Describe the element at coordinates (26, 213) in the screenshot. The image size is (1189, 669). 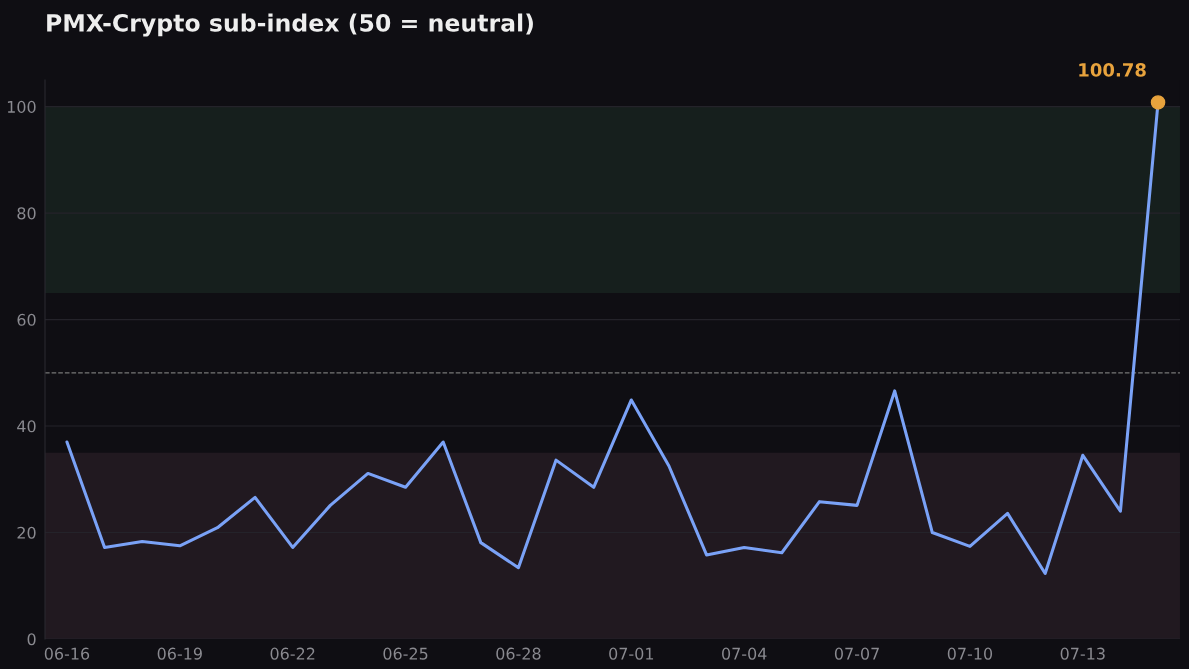
I see `y-tick-label: 80` at that location.